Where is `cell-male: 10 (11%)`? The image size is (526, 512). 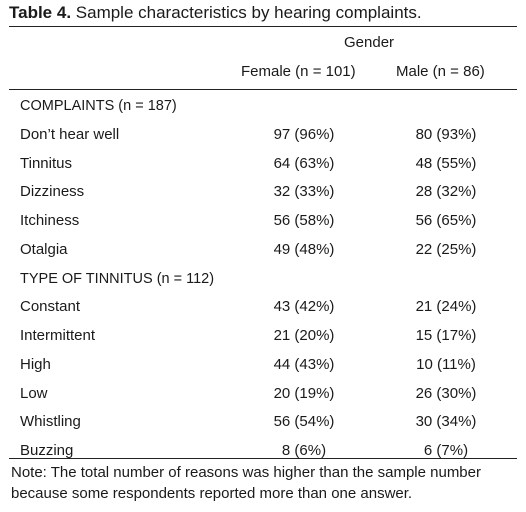
cell-male: 10 (11%) is located at coordinates (446, 364).